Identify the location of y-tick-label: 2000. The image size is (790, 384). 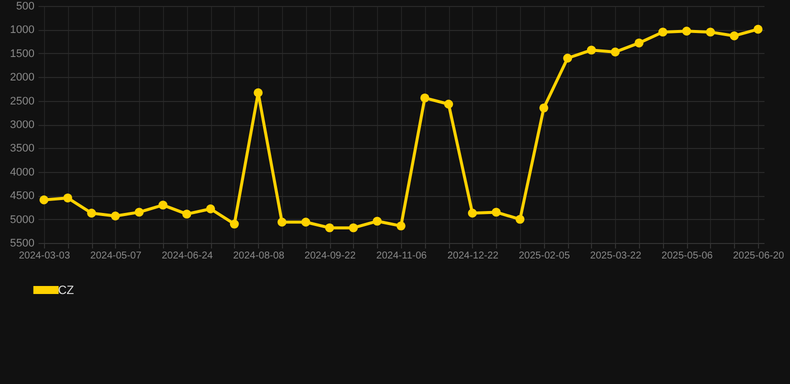
(22, 78).